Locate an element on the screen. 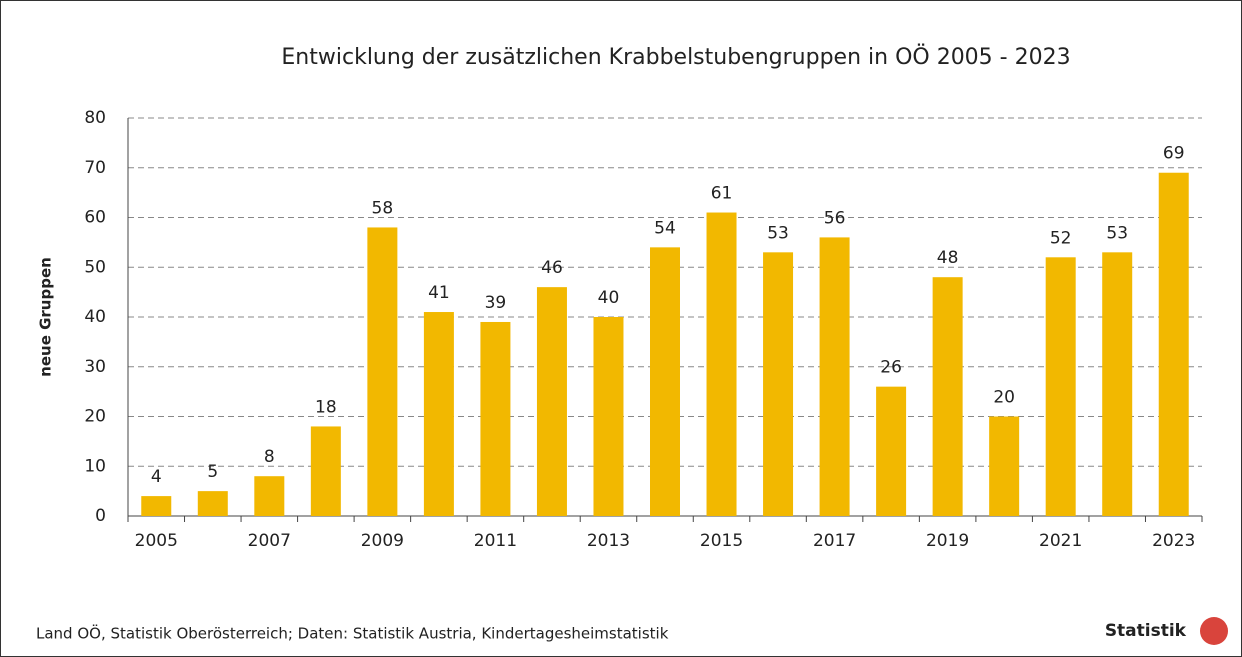 The image size is (1242, 657). value-label: 69 is located at coordinates (1174, 154).